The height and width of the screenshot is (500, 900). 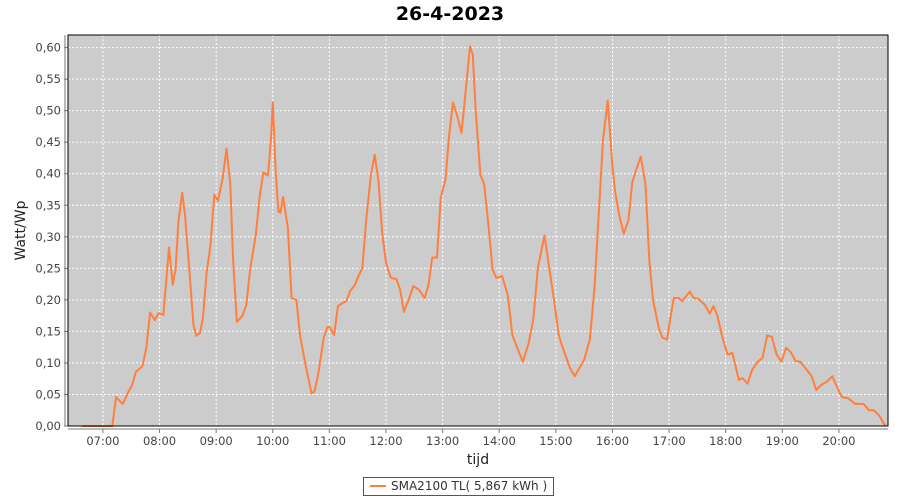 What do you see at coordinates (478, 460) in the screenshot?
I see `x-axis-label: tijd` at bounding box center [478, 460].